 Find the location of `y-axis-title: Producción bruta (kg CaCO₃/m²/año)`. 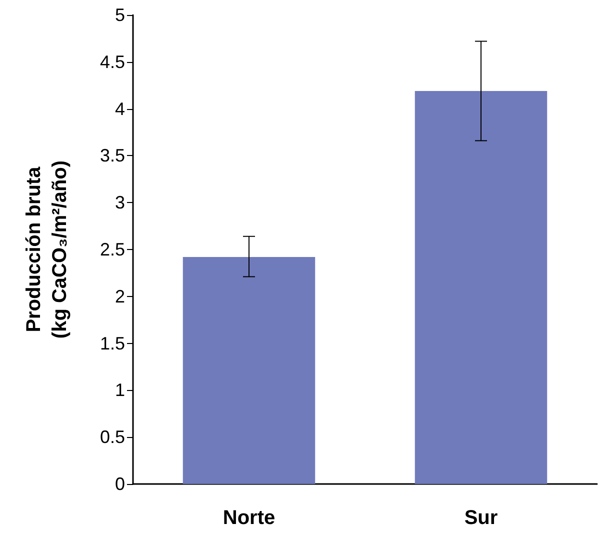

y-axis-title: Producción bruta (kg CaCO₃/m²/año) is located at coordinates (47, 249).